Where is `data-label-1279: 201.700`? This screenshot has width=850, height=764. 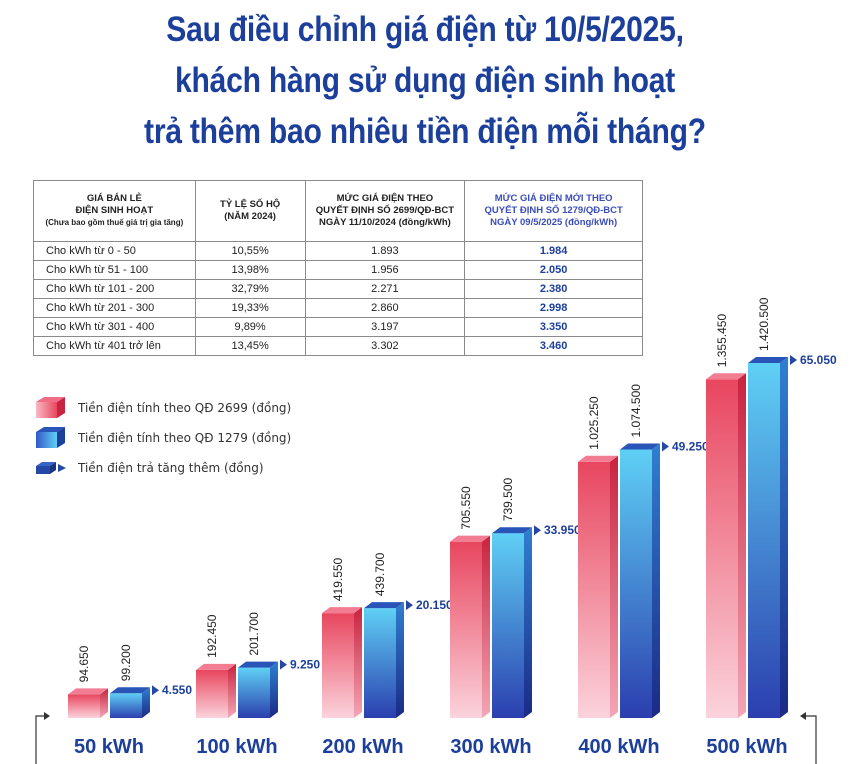 data-label-1279: 201.700 is located at coordinates (254, 634).